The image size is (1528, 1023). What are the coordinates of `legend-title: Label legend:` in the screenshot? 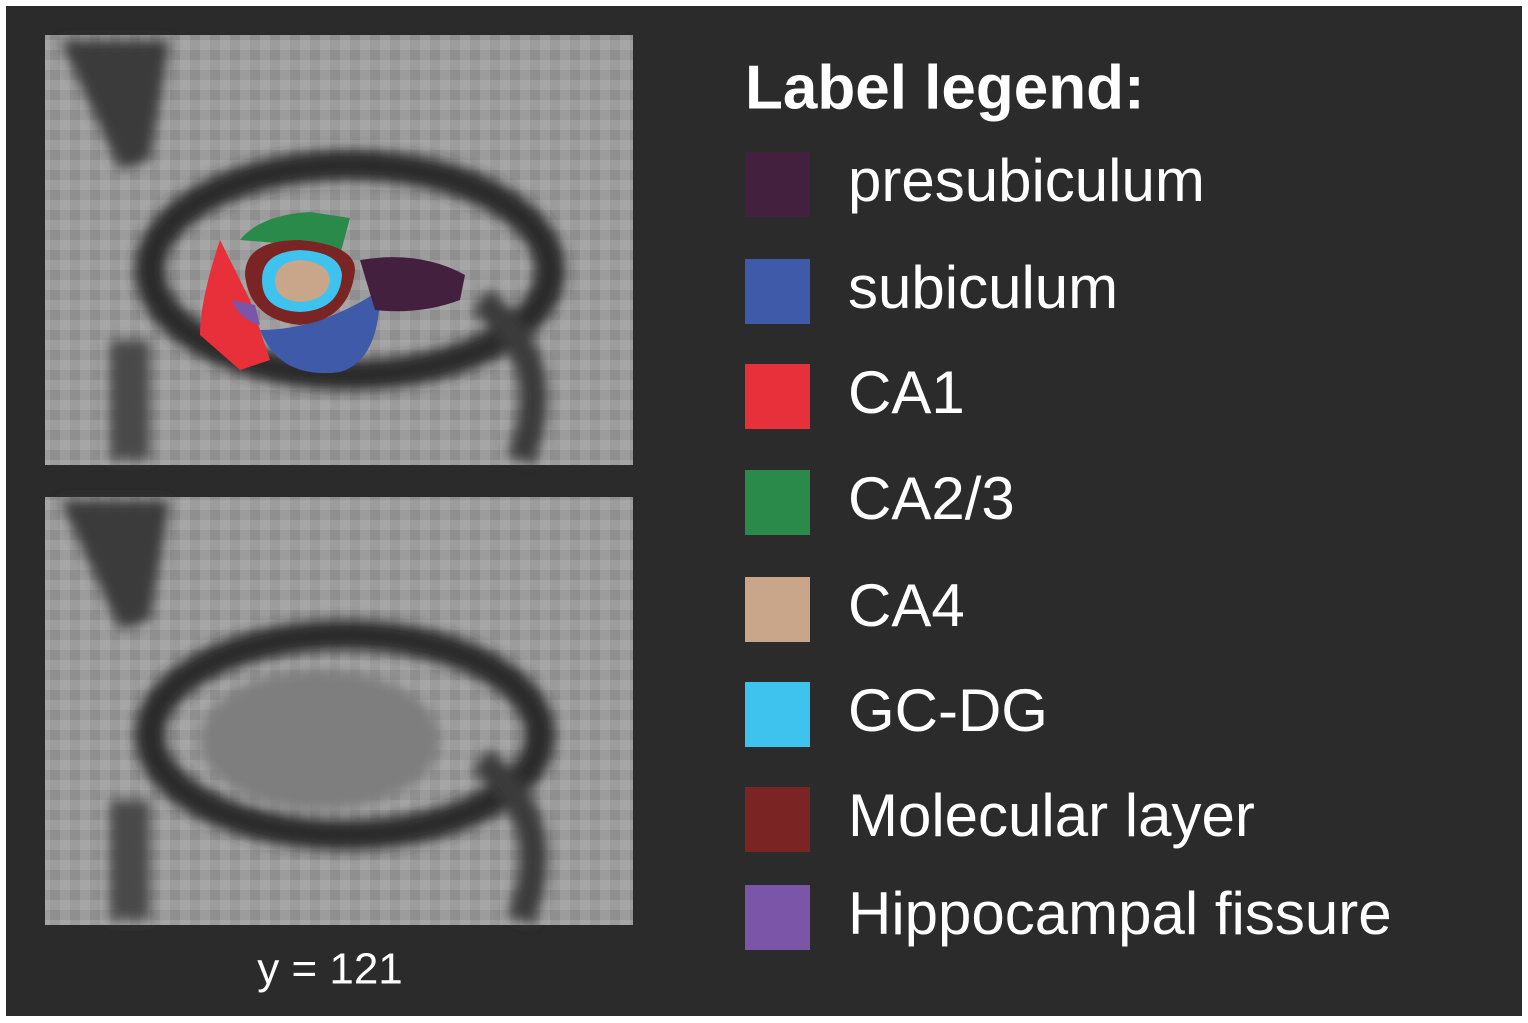 It's located at (945, 87).